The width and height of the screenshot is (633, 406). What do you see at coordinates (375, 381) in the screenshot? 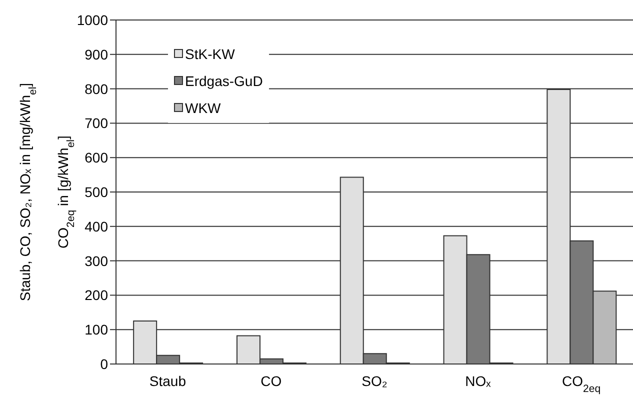
I see `x-tick-label: SO₂` at bounding box center [375, 381].